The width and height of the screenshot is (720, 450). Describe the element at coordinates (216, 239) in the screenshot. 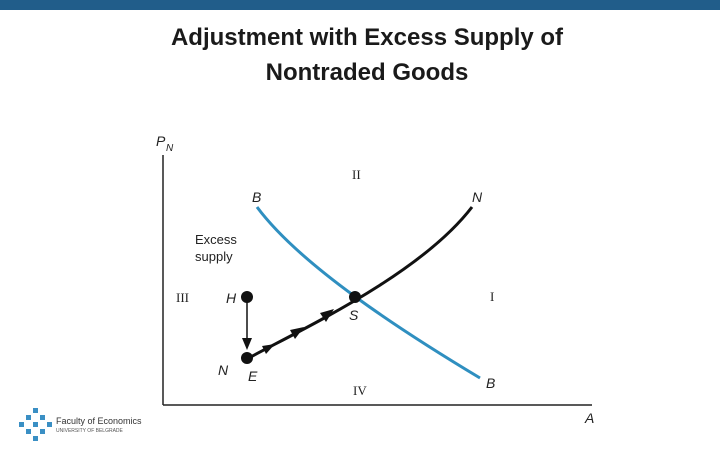

I see `annotation: Excess` at that location.